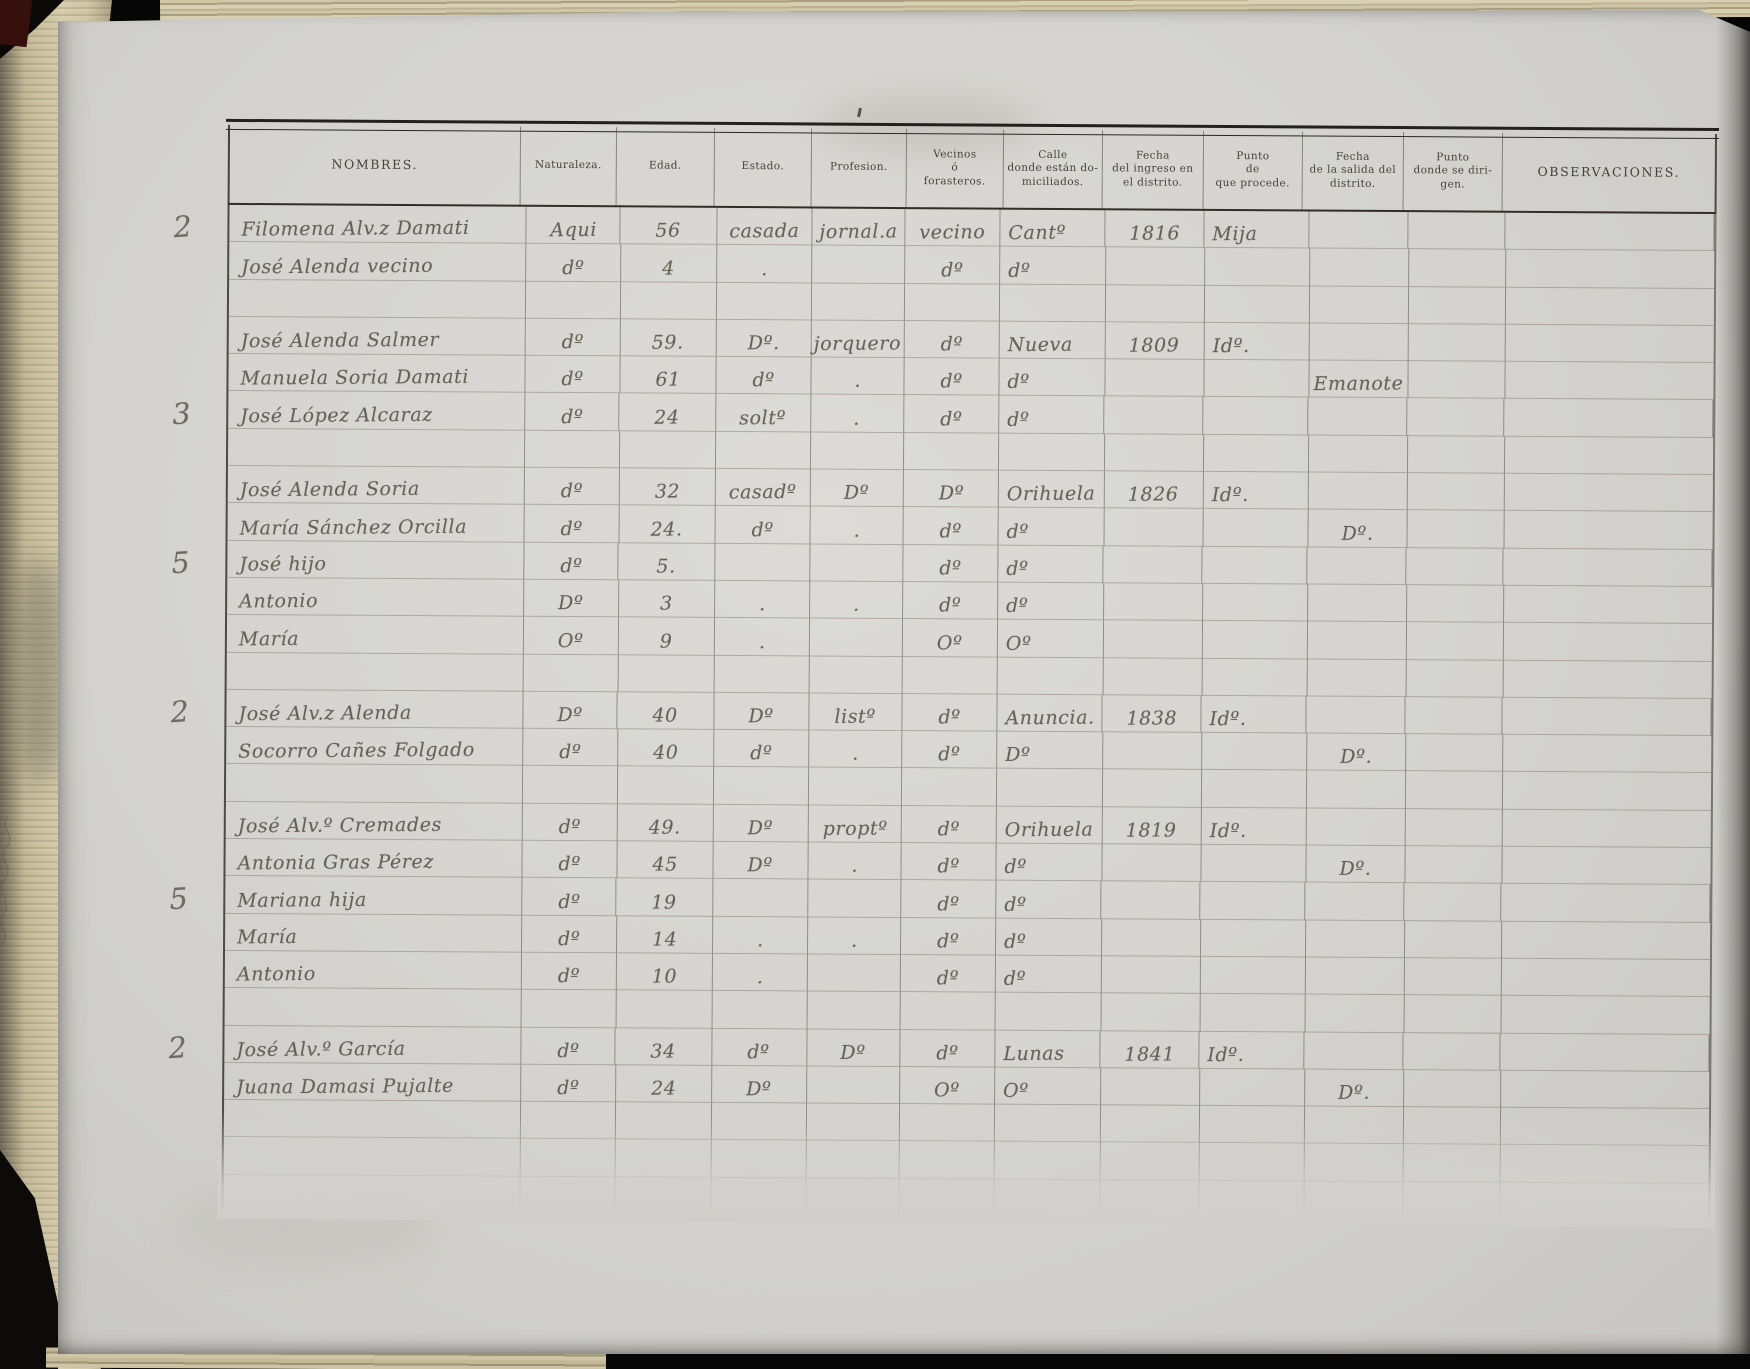 This screenshot has height=1369, width=1750. I want to click on handwritten-entry: 1838, so click(1151, 718).